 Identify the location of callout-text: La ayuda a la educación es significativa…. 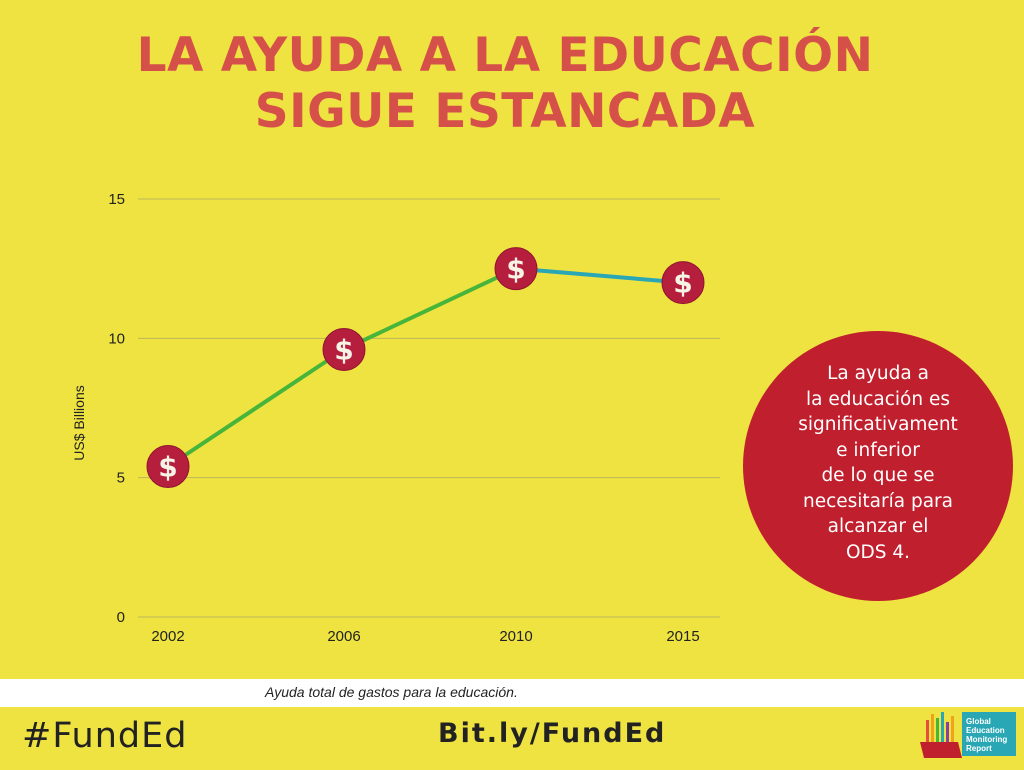
(878, 463).